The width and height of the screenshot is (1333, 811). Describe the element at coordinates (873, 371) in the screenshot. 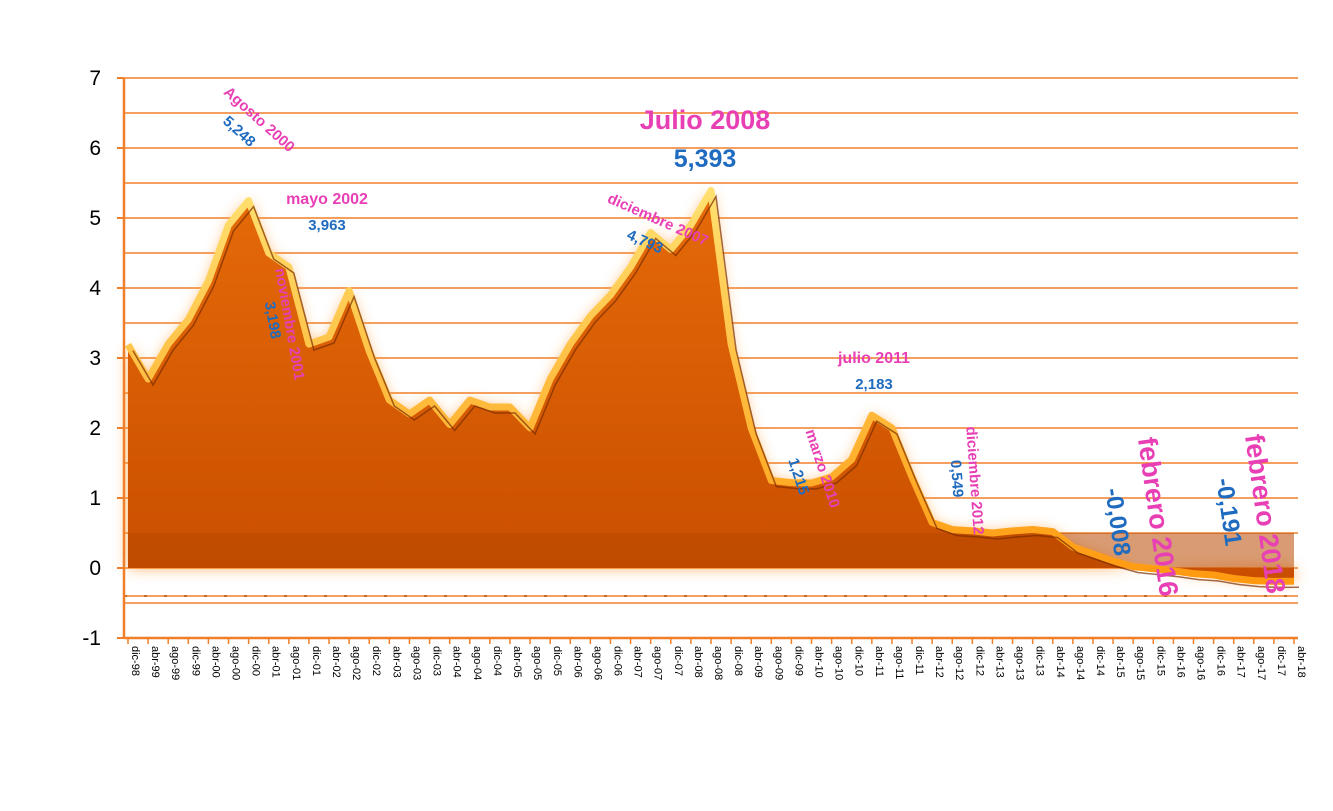

I see `annotation: julio 2011 2,183` at that location.